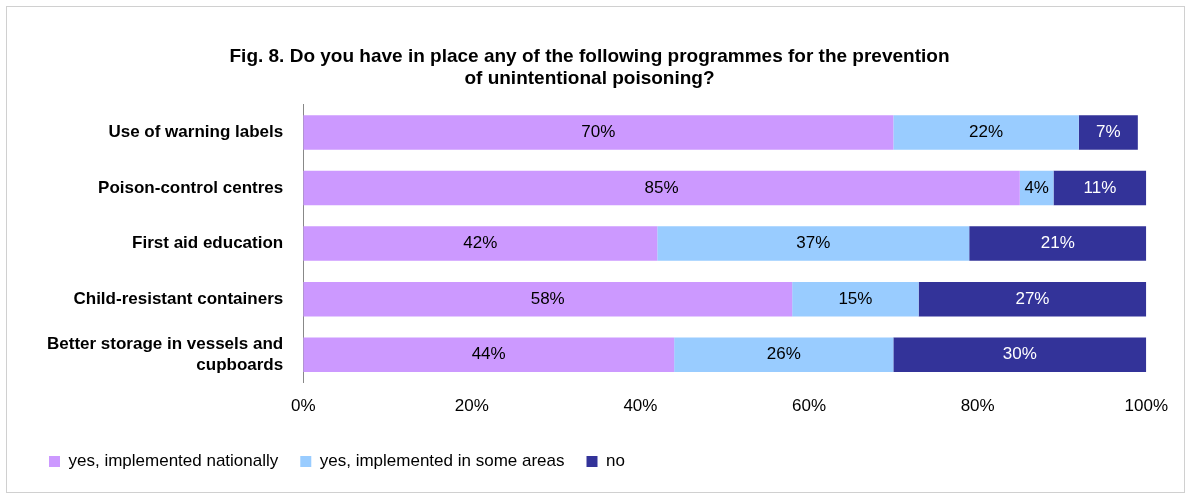 The width and height of the screenshot is (1191, 499). I want to click on data-label: 11%, so click(1100, 187).